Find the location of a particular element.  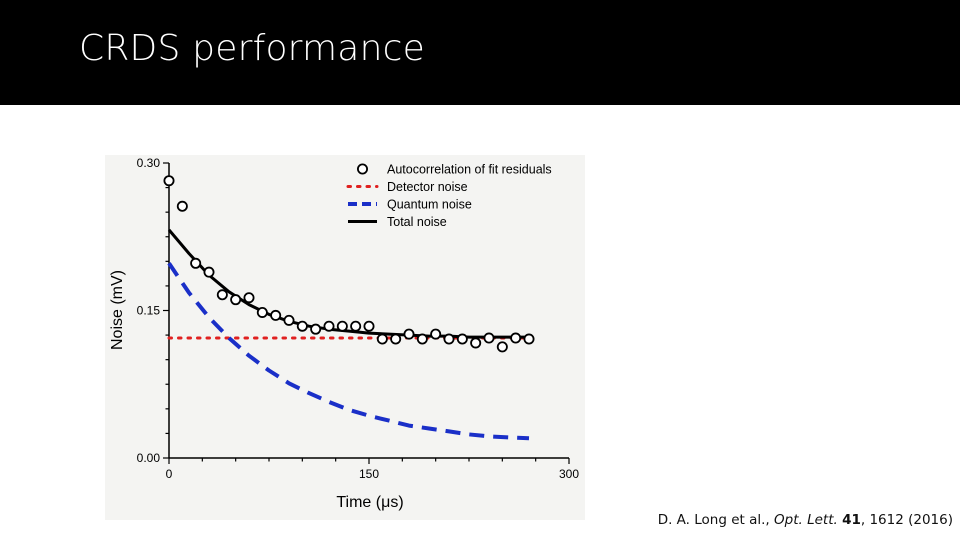

y-axis-label: Noise (mV) is located at coordinates (117, 310).